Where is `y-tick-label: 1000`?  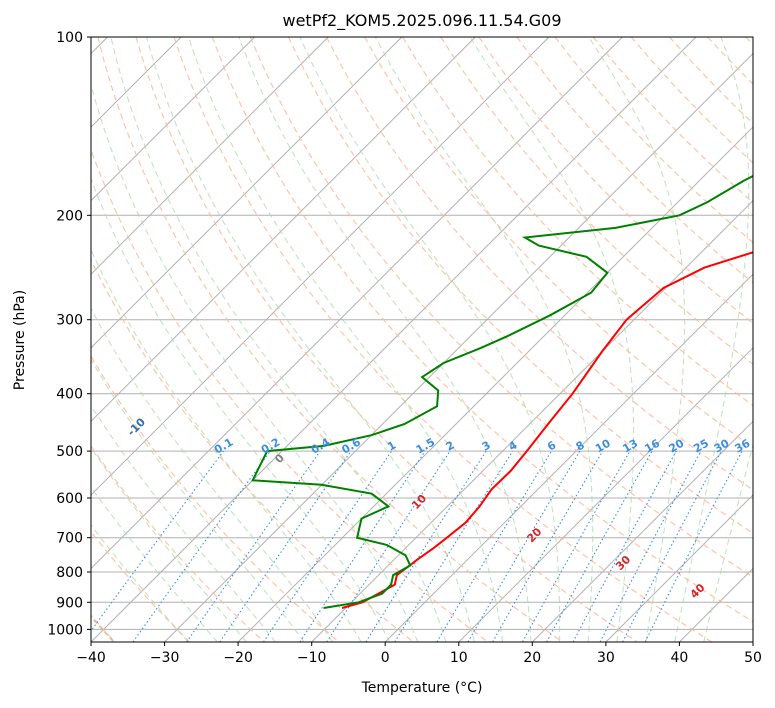 y-tick-label: 1000 is located at coordinates (65, 630).